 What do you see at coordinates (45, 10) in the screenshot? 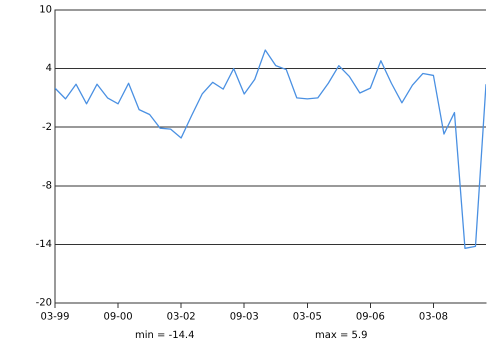
I see `y-tick-label: 10` at bounding box center [45, 10].